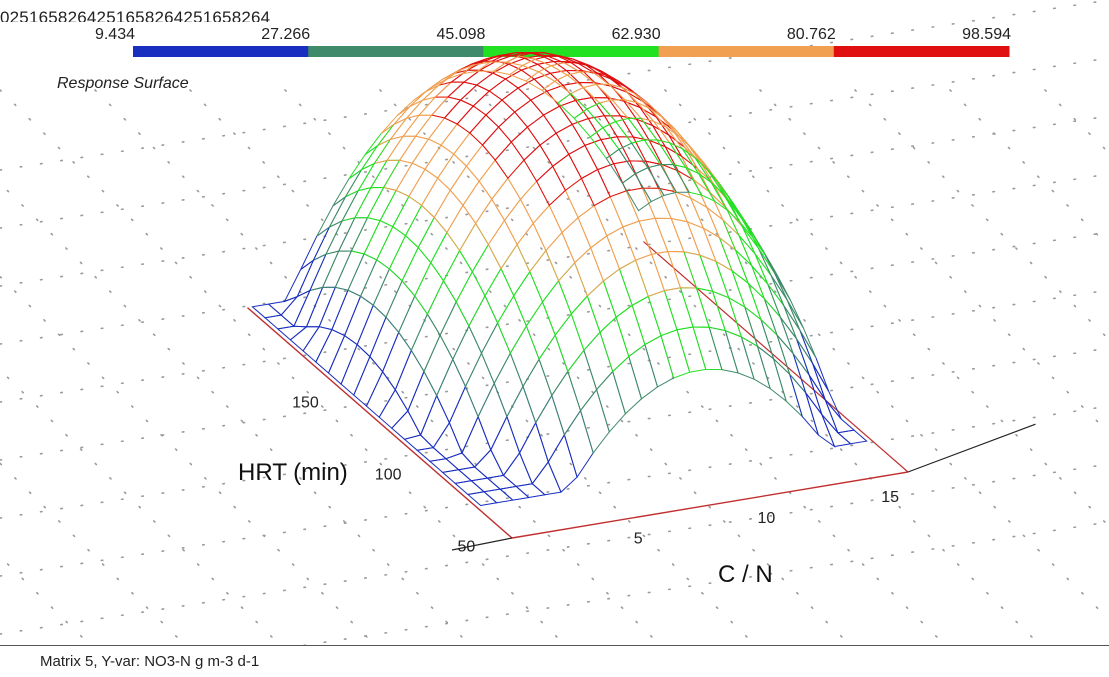 Image resolution: width=1109 pixels, height=677 pixels. What do you see at coordinates (638, 538) in the screenshot?
I see `x-tick-label: 5` at bounding box center [638, 538].